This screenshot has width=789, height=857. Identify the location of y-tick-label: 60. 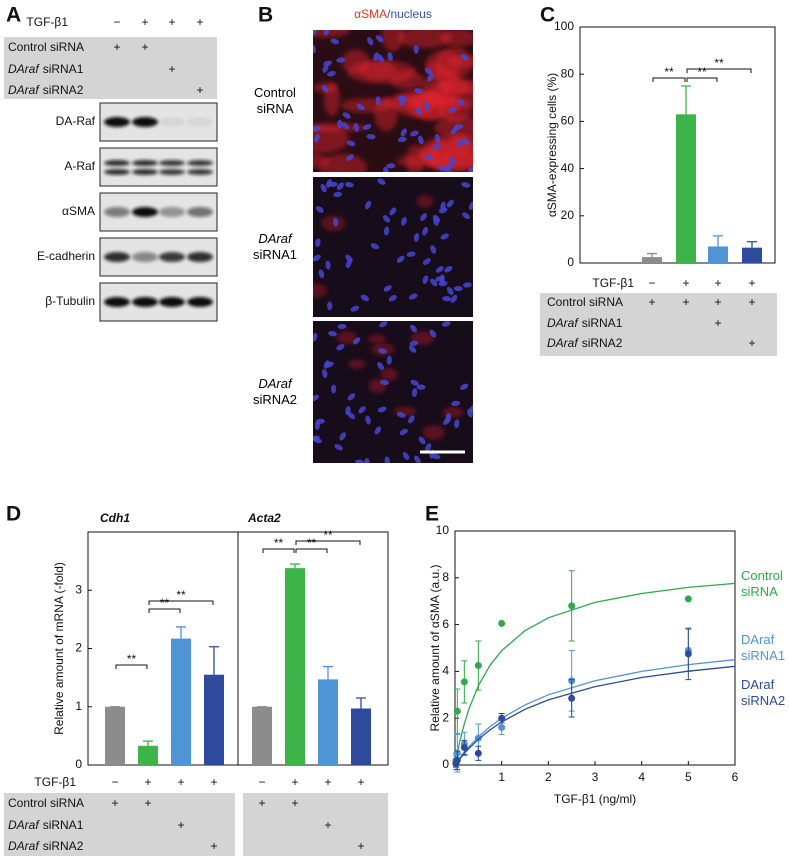
(568, 121).